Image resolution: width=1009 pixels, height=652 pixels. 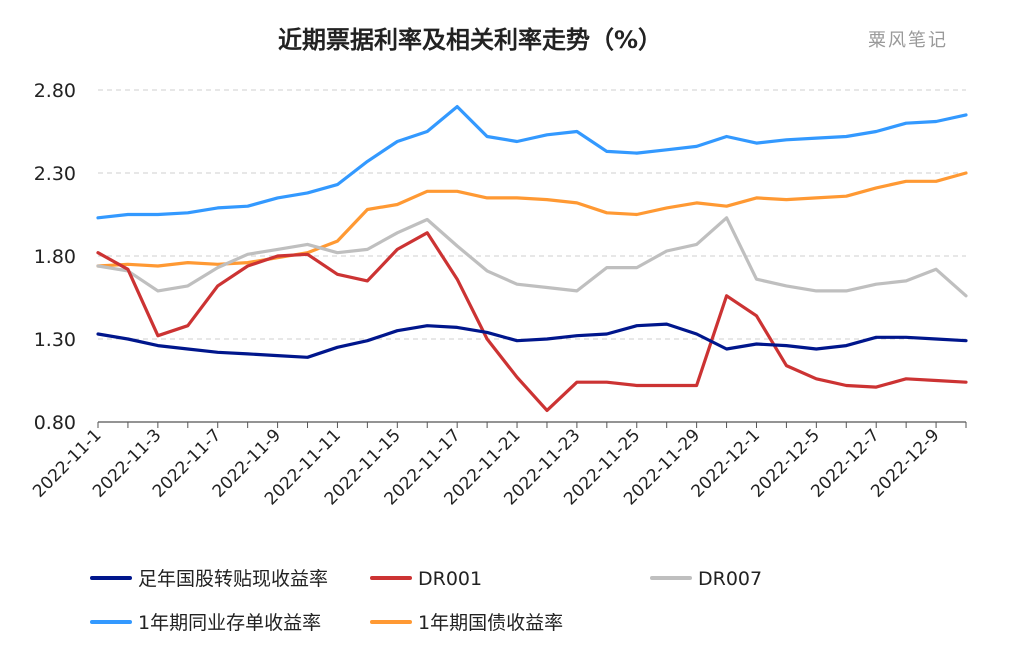 What do you see at coordinates (229, 623) in the screenshot?
I see `legend-label: 1年期同业存单收益率` at bounding box center [229, 623].